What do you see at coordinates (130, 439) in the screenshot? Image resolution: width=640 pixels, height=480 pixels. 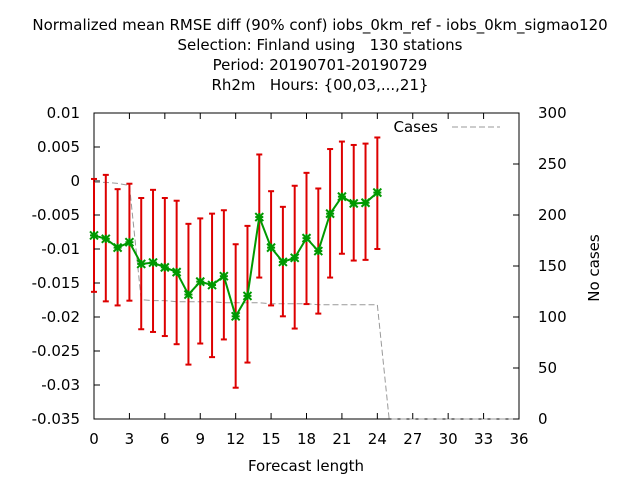 I see `x-tick-label: 3` at bounding box center [130, 439].